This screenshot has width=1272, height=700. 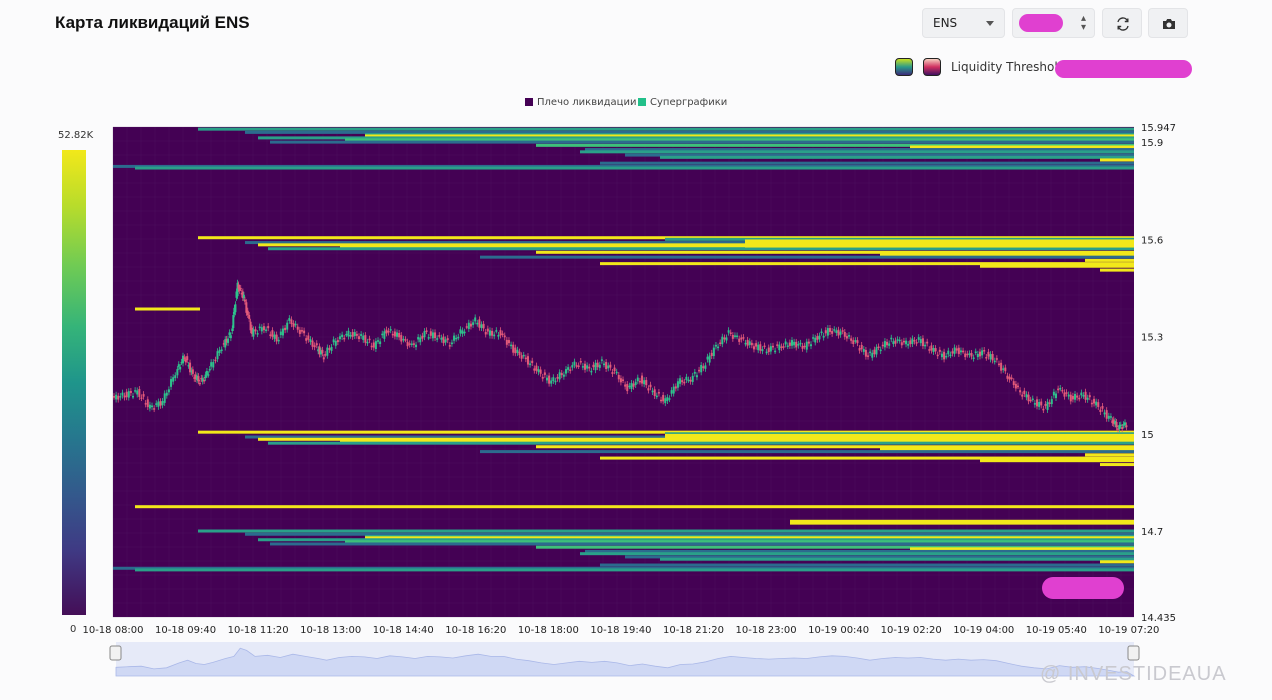 I want to click on screenshot-button, so click(x=1168, y=23).